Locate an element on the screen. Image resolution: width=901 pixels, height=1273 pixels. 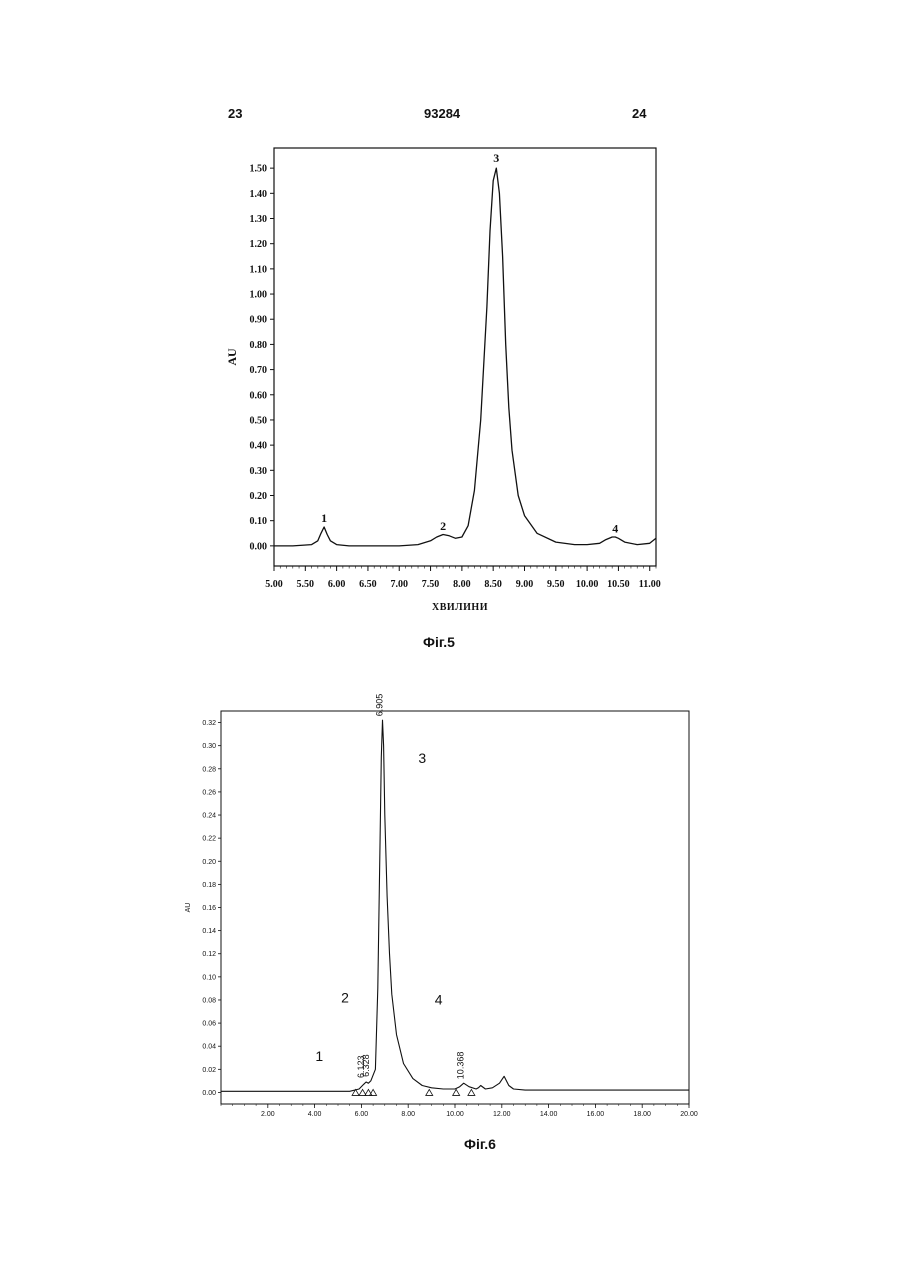
y-tick-label: 0.04 is located at coordinates (209, 1047).